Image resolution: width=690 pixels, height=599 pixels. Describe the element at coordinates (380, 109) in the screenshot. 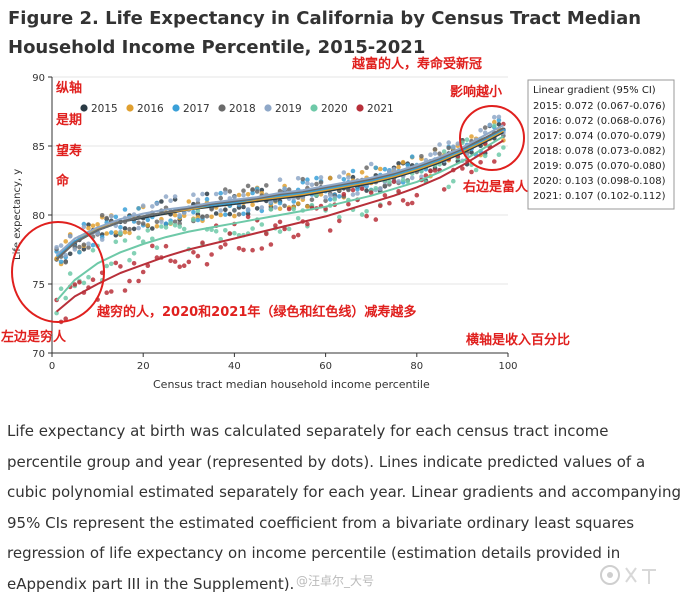

I see `legend-label-2021: 2021` at that location.